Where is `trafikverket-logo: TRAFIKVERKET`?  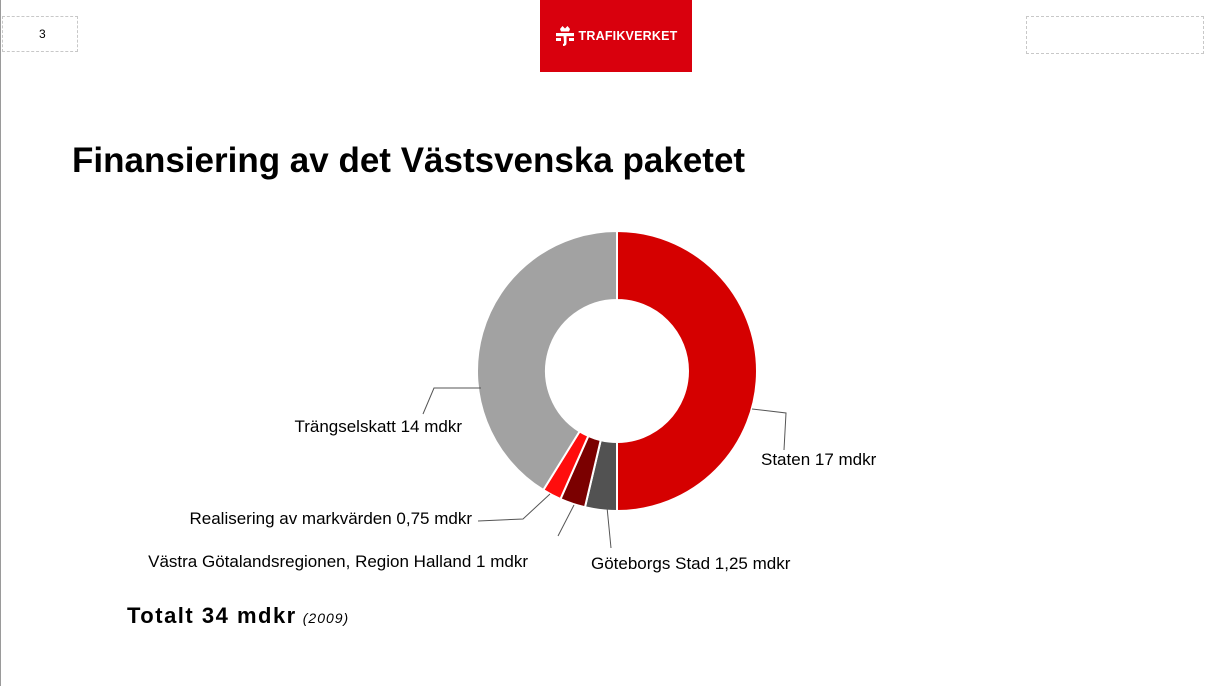 trafikverket-logo: TRAFIKVERKET is located at coordinates (616, 36).